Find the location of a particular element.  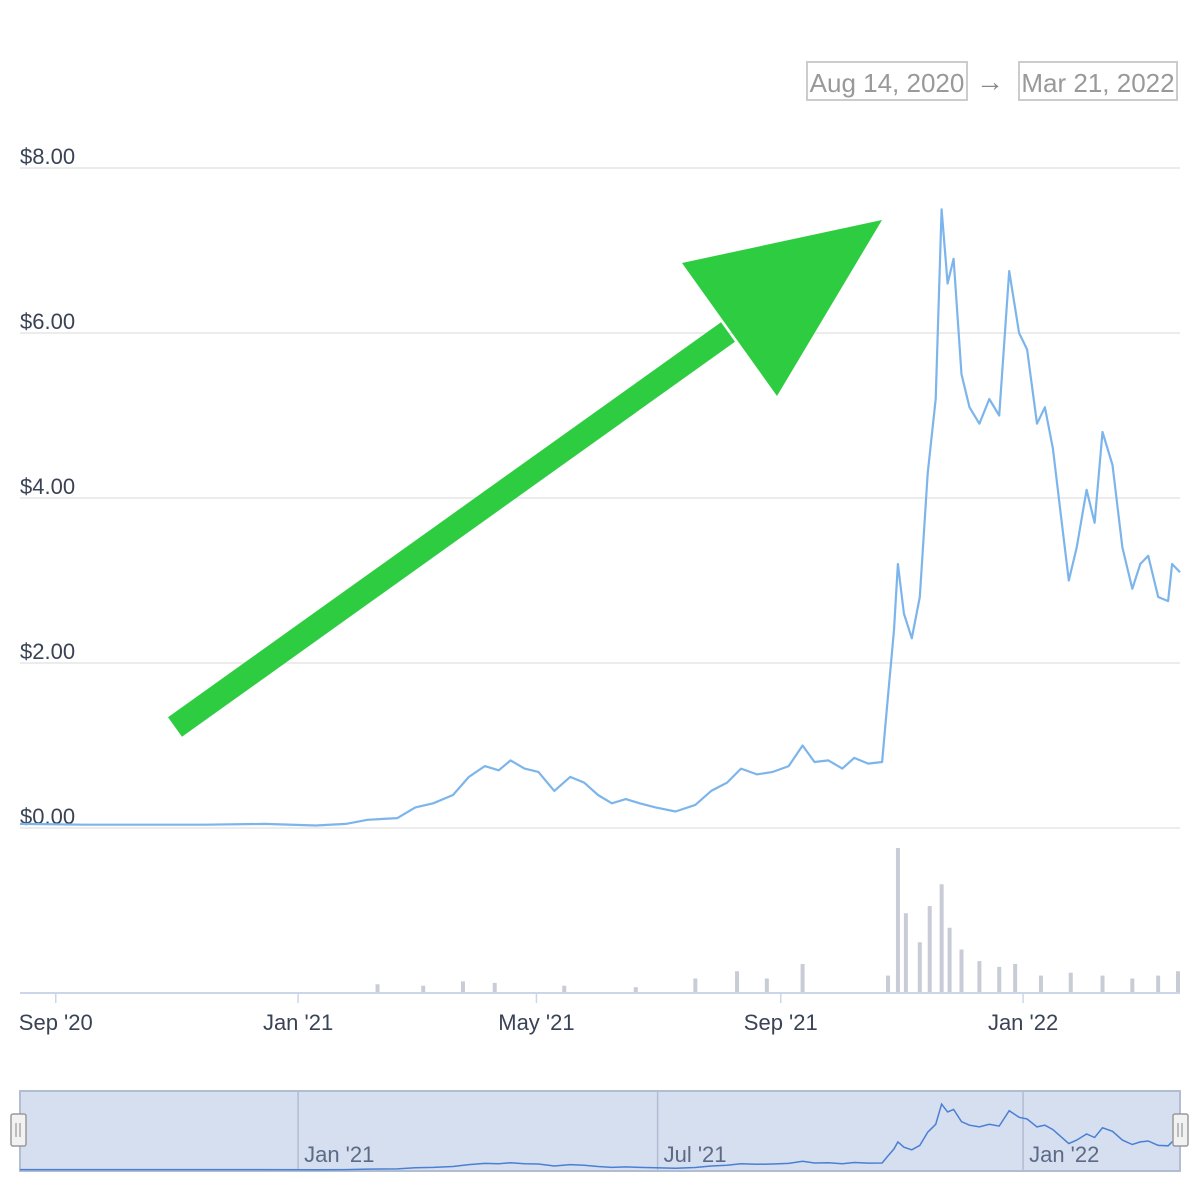

x-tick-label: Jan '21 is located at coordinates (298, 1022).